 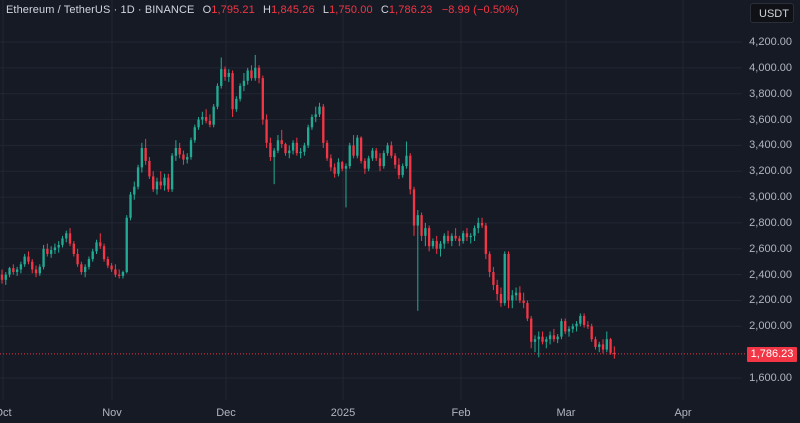 What do you see at coordinates (772, 354) in the screenshot?
I see `last-price-tag: 1,786.23` at bounding box center [772, 354].